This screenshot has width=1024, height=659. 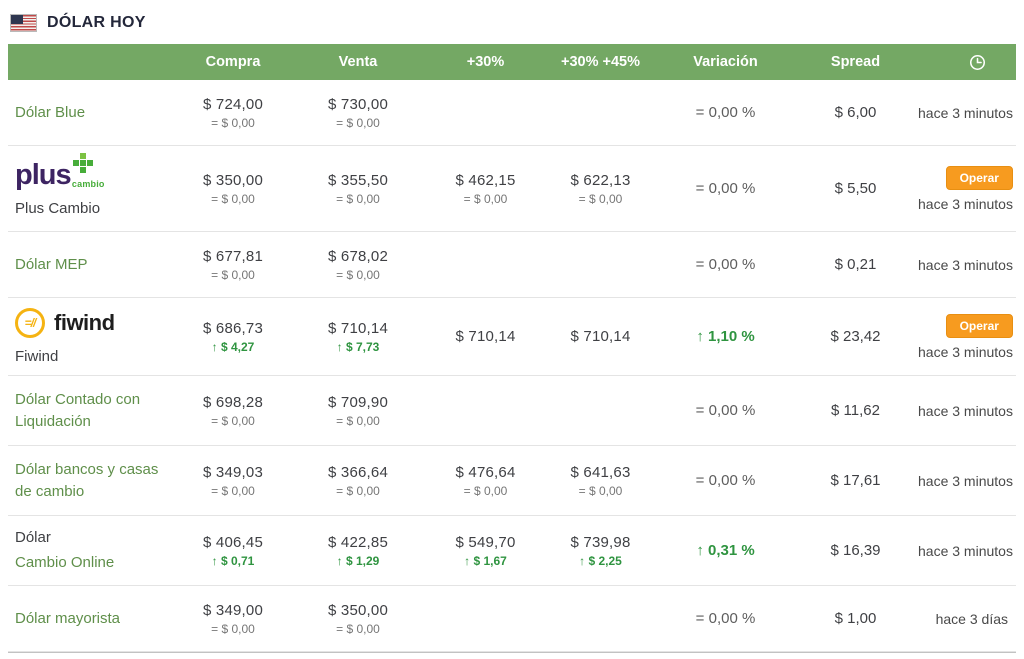 I want to click on venta-value: $ 730,00, so click(x=358, y=104).